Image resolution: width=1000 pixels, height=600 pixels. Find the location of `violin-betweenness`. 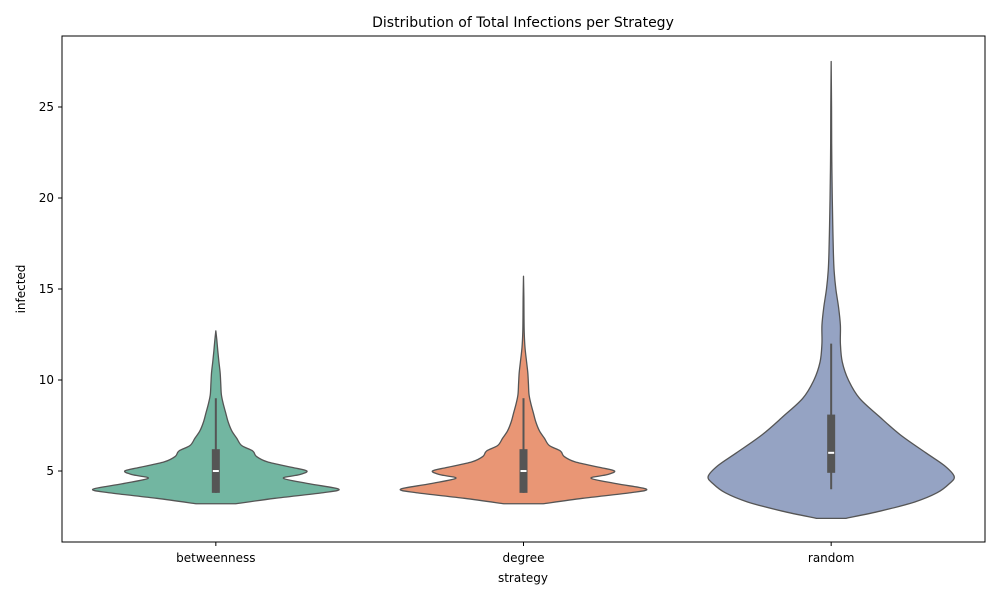

violin-betweenness is located at coordinates (215, 417).